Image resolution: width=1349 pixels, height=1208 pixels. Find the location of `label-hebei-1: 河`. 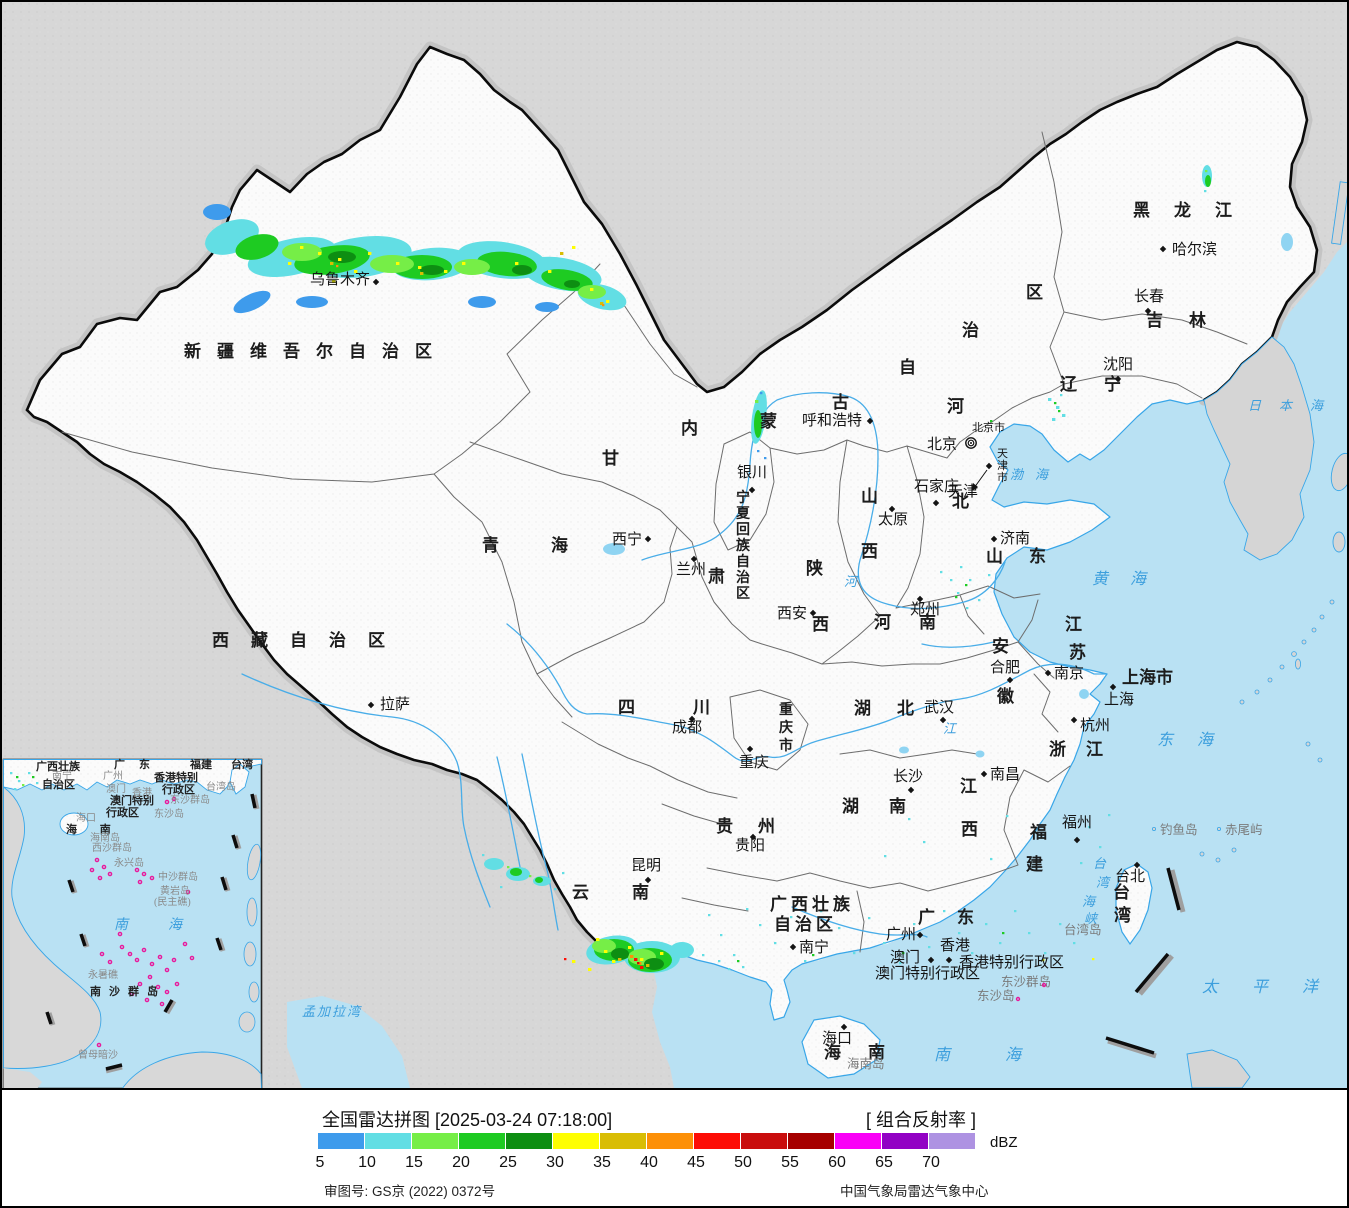

label-hebei-1: 河 is located at coordinates (955, 406).